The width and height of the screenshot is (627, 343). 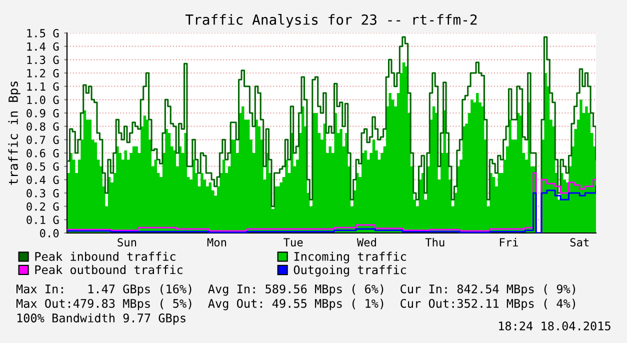 What do you see at coordinates (554, 325) in the screenshot?
I see `text: 18:24 18.04.2015` at bounding box center [554, 325].